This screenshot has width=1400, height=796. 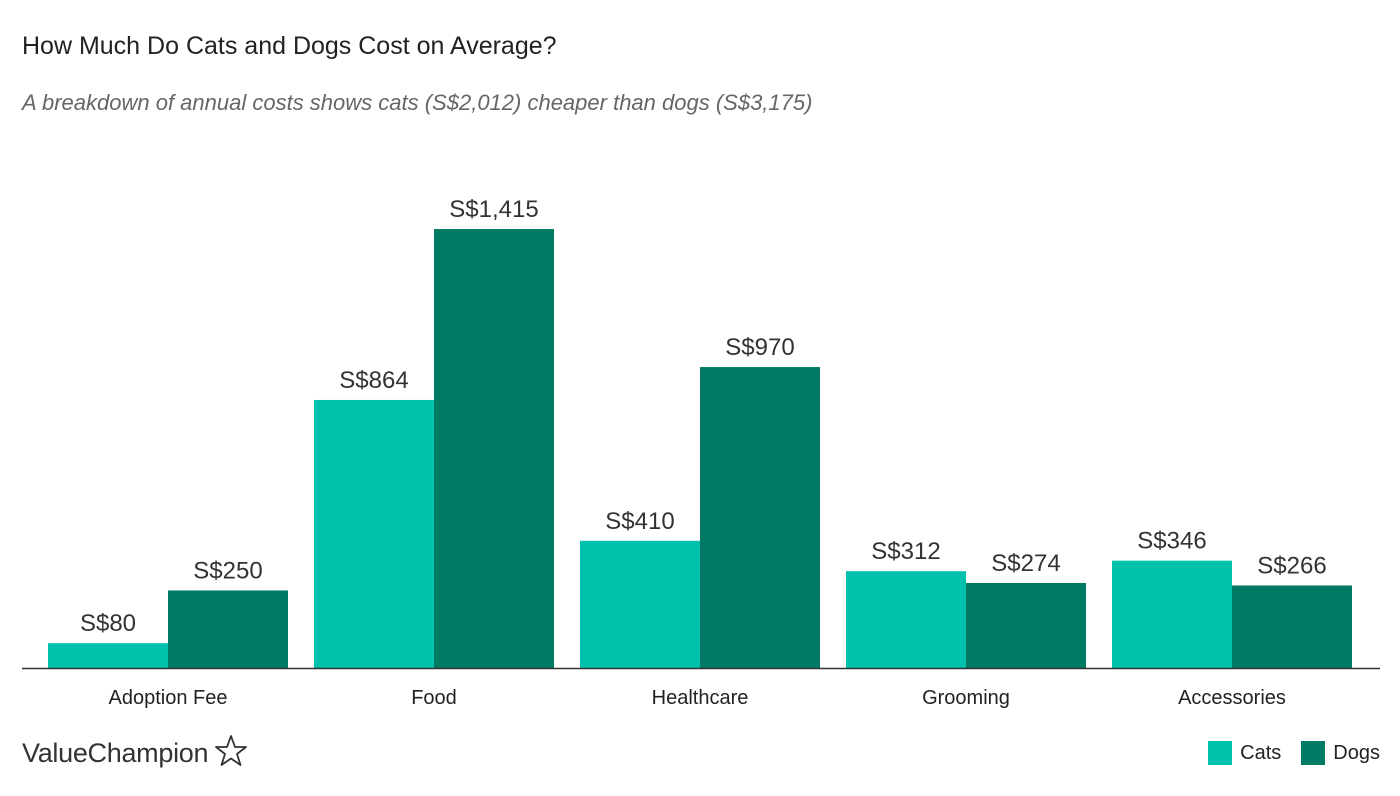 What do you see at coordinates (639, 521) in the screenshot?
I see `data-label-cats-2: S$410` at bounding box center [639, 521].